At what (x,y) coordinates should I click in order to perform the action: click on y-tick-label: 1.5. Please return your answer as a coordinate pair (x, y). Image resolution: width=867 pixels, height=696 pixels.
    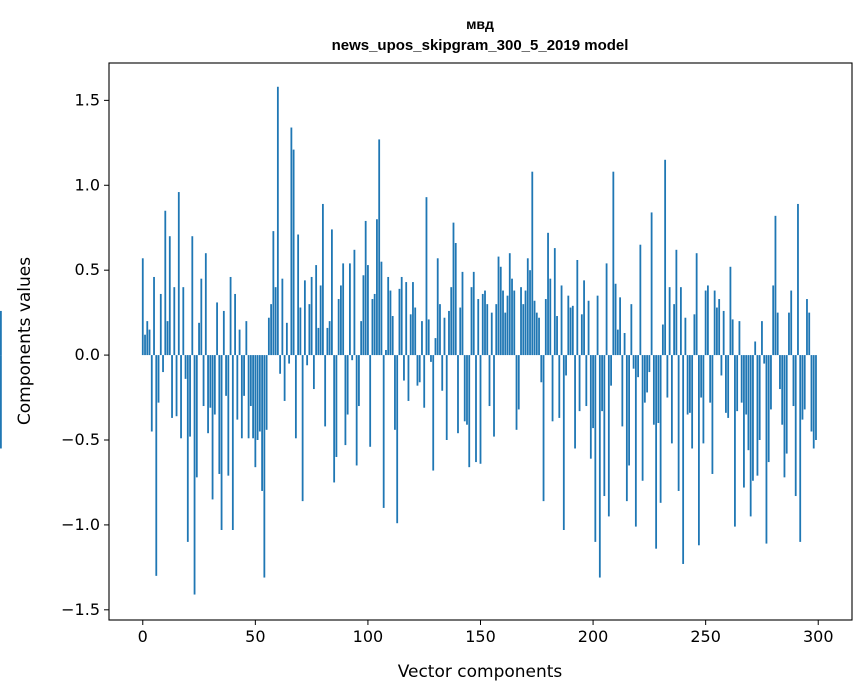
    Looking at the image, I should click on (87, 99).